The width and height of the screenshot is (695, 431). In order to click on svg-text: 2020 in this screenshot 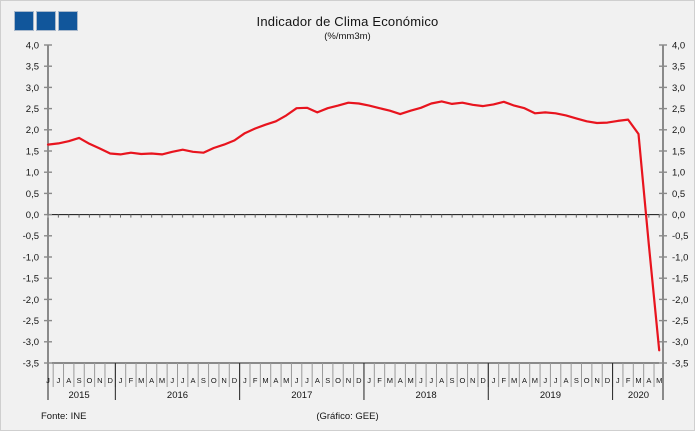, I will do `click(638, 395)`.